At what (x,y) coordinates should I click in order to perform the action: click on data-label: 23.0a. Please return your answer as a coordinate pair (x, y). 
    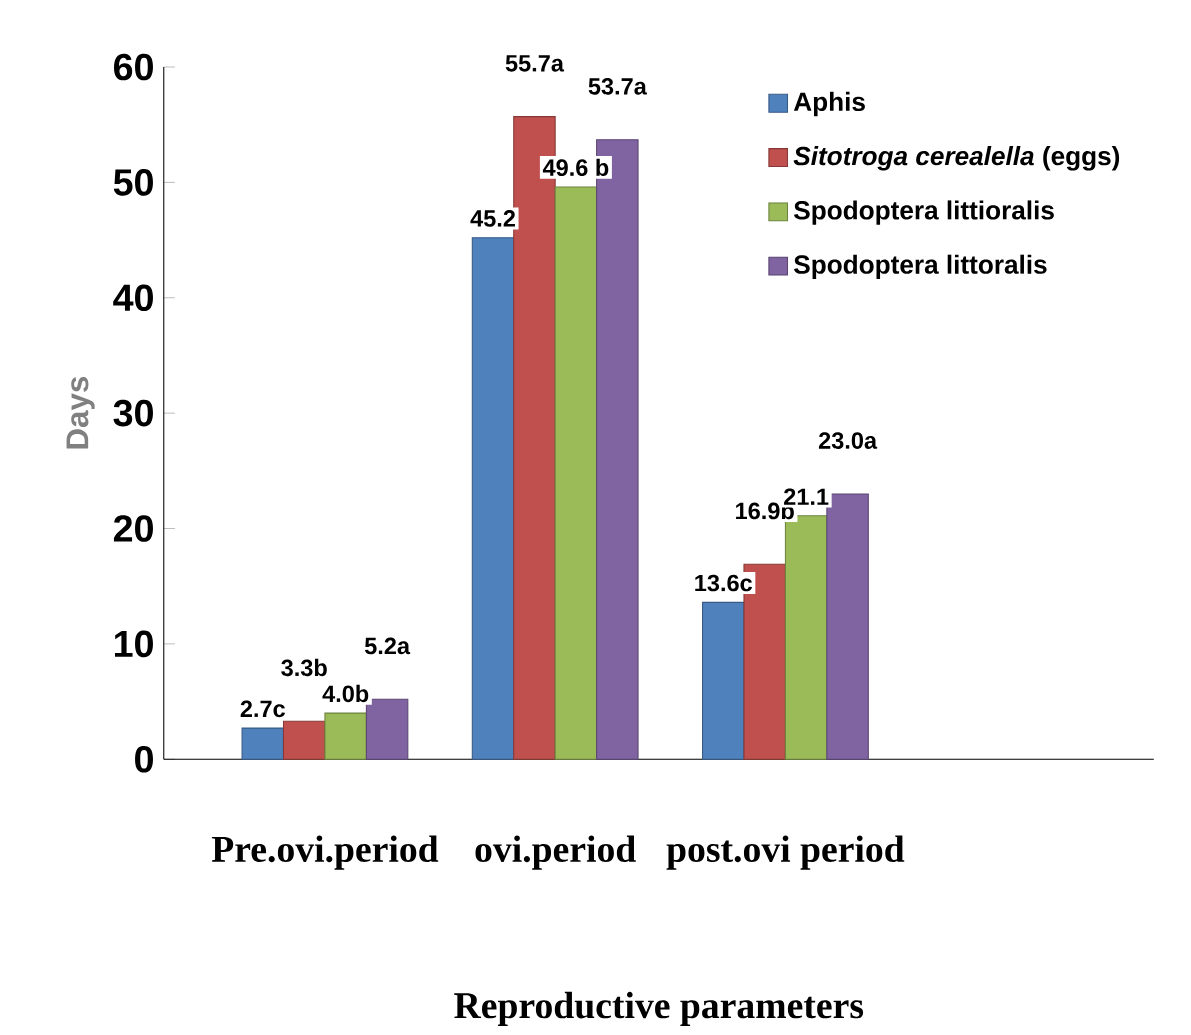
    Looking at the image, I should click on (848, 441).